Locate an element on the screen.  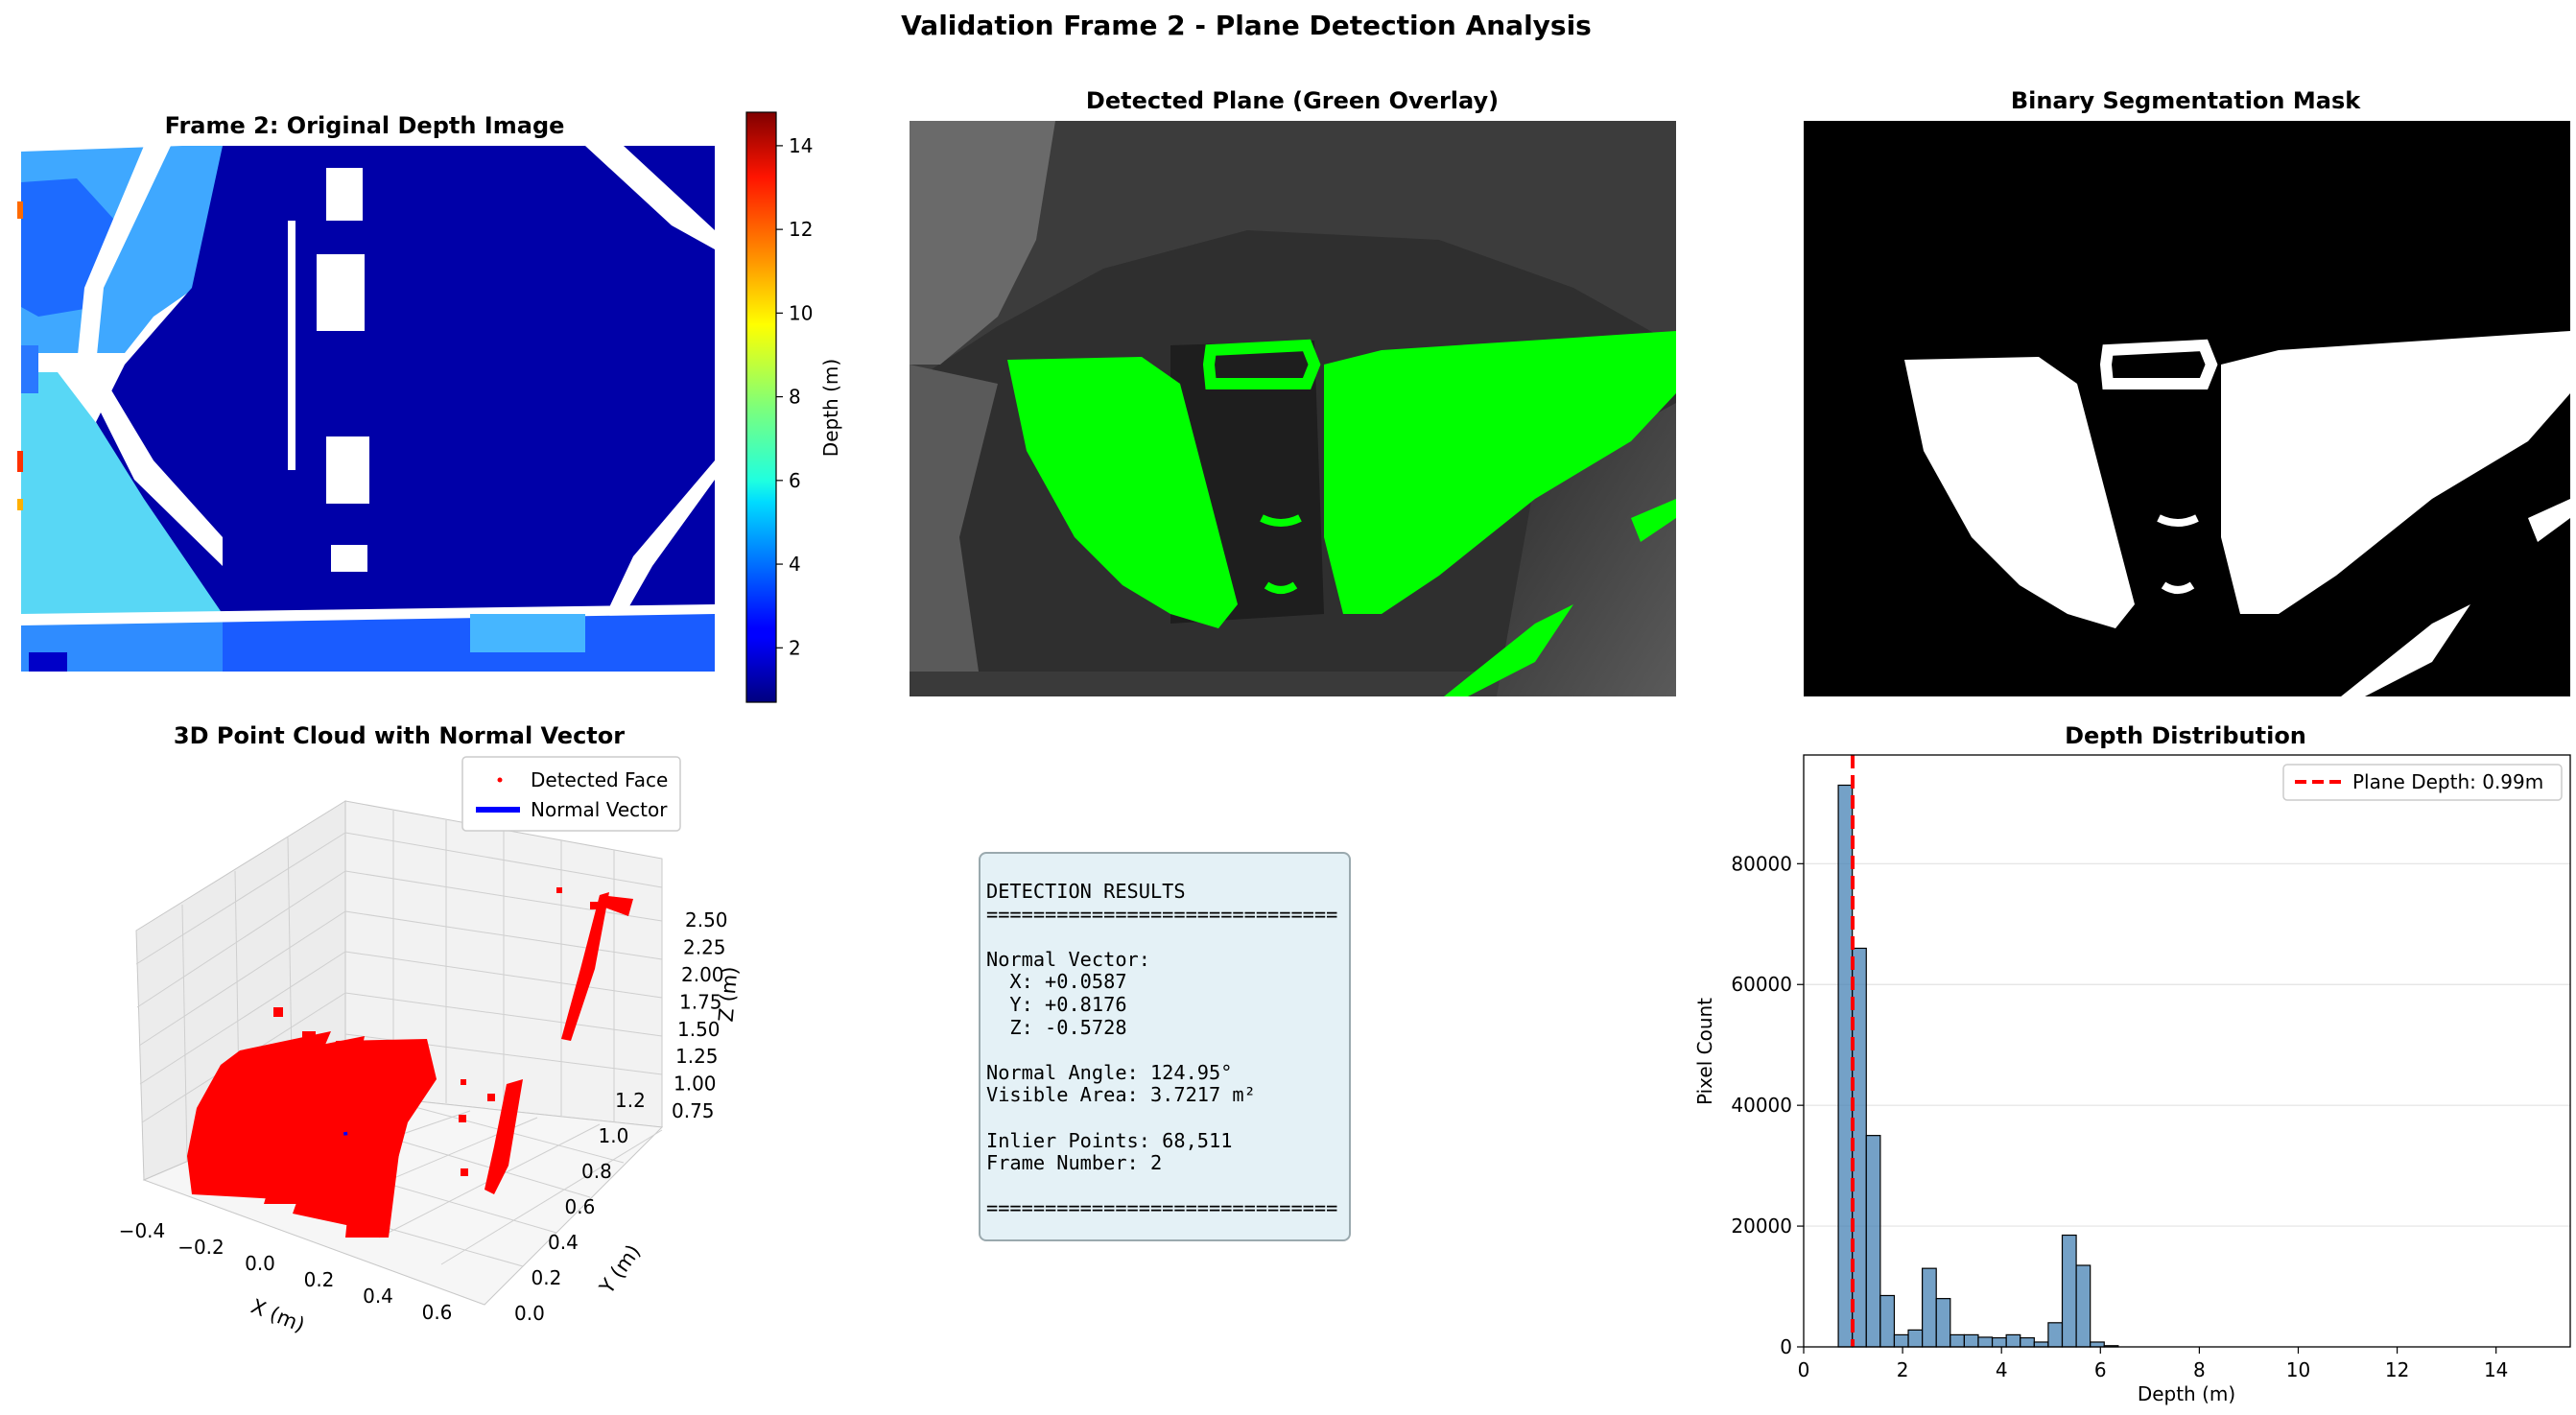
point-cloud-x-ticks: −0.4 −0.2 0.0 0.2 0.4 0.6 is located at coordinates (286, 1271).